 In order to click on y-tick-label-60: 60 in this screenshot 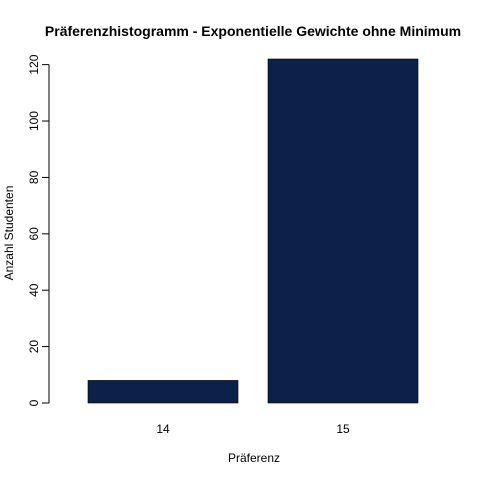, I will do `click(34, 234)`.